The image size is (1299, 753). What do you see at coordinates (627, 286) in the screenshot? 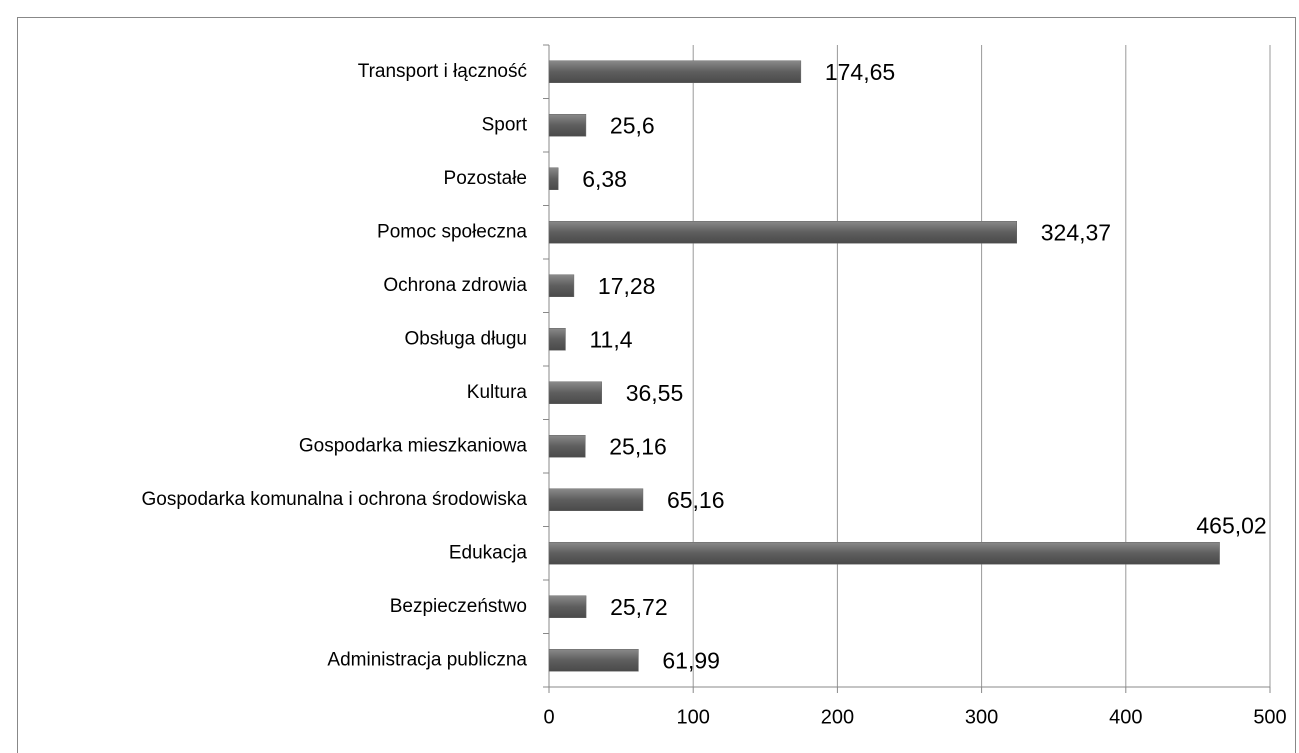
I see `value-label: 17,28` at bounding box center [627, 286].